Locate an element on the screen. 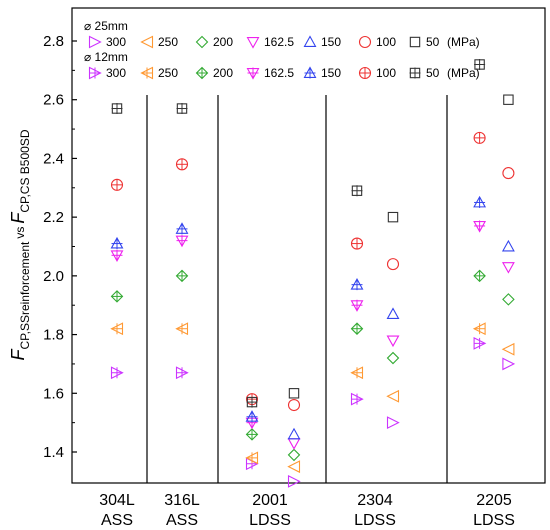  y-tick-label: 2.2 is located at coordinates (53, 217).